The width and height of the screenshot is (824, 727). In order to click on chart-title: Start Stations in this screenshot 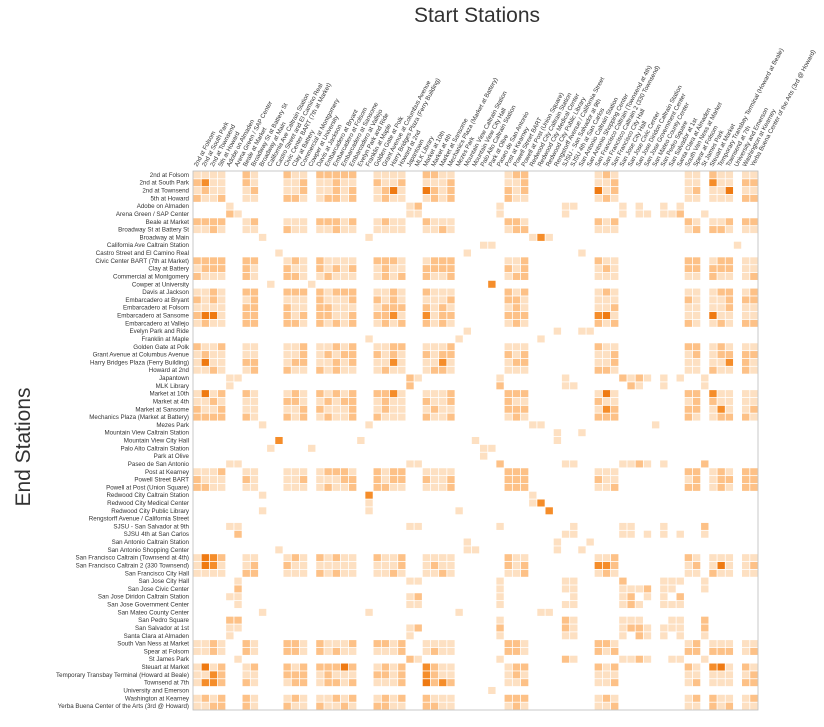, I will do `click(477, 15)`.